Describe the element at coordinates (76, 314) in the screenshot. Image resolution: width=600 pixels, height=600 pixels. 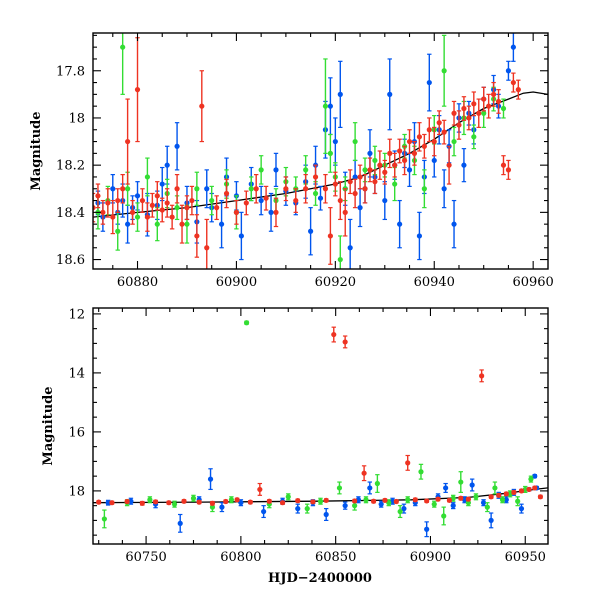
I see `bottom-y-tick-label: 12` at that location.